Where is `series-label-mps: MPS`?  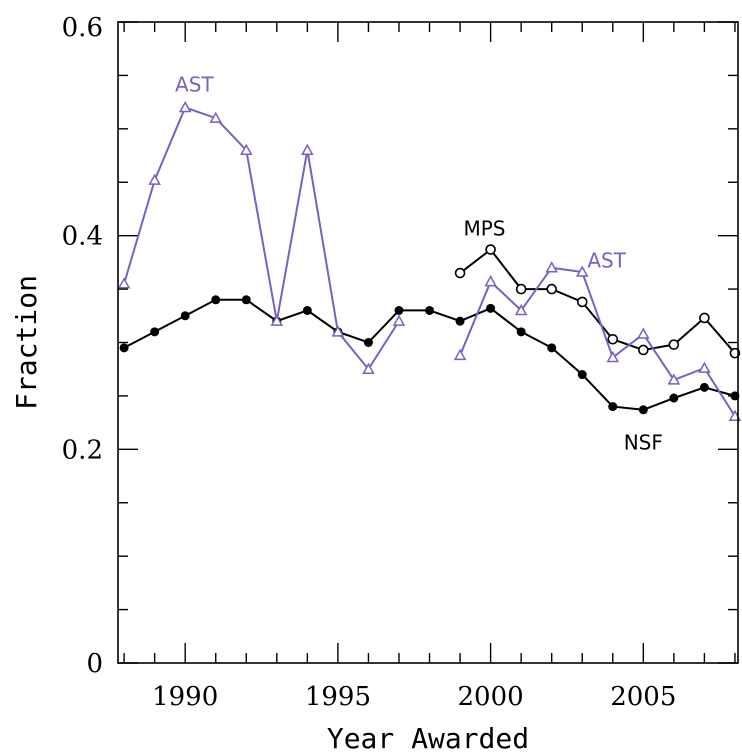
series-label-mps: MPS is located at coordinates (484, 229).